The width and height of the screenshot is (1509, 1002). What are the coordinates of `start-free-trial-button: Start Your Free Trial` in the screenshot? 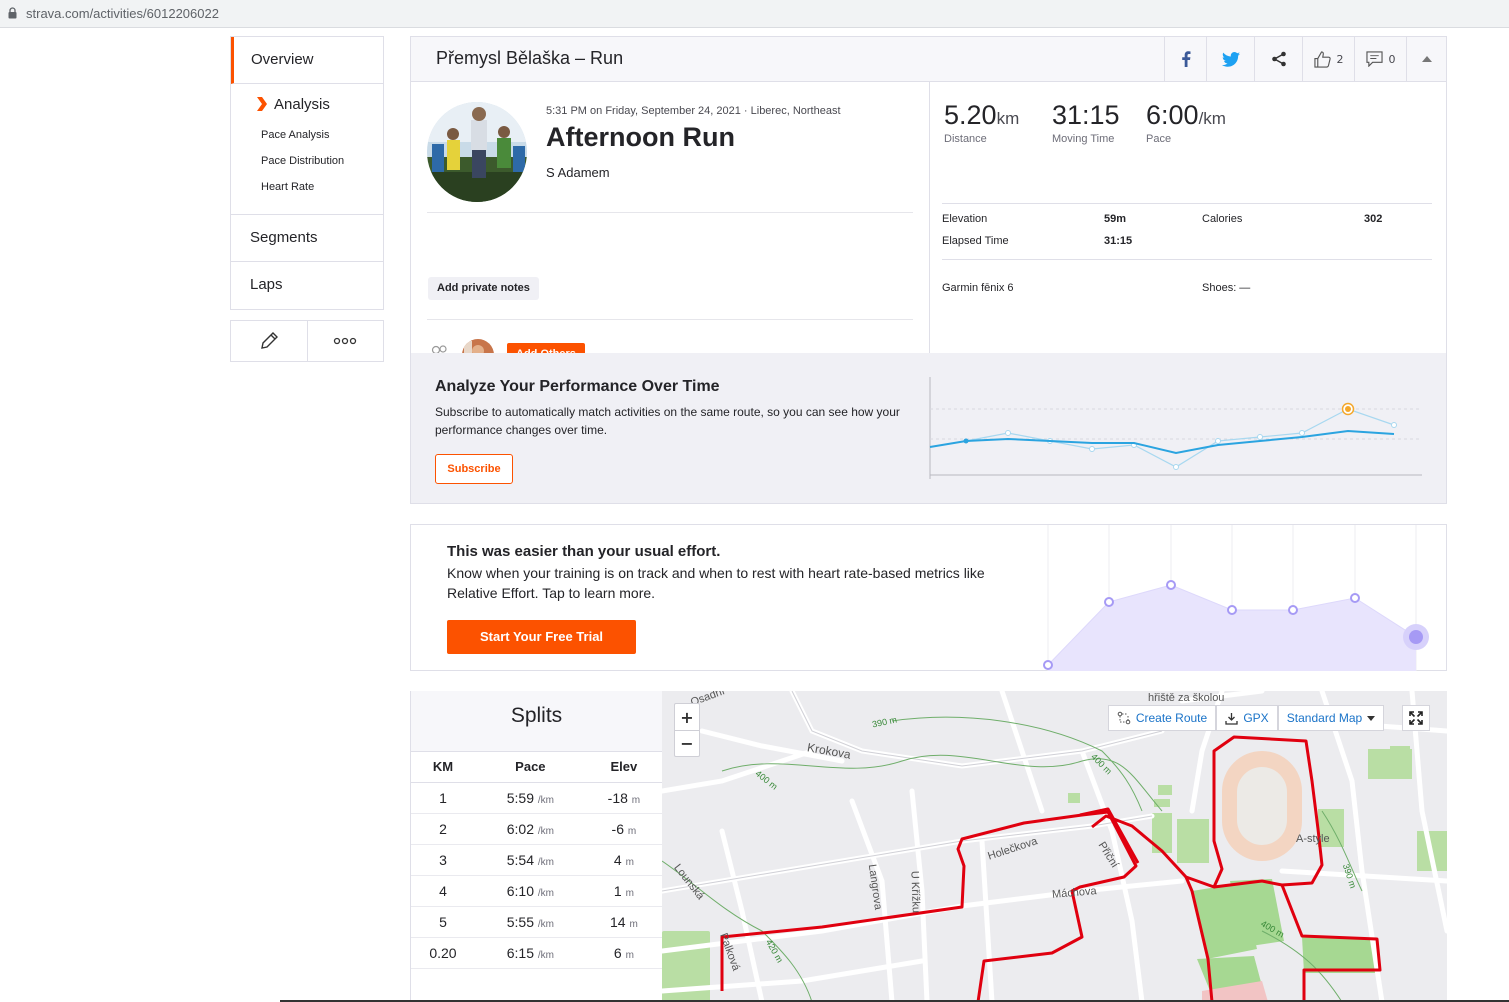 It's located at (541, 637).